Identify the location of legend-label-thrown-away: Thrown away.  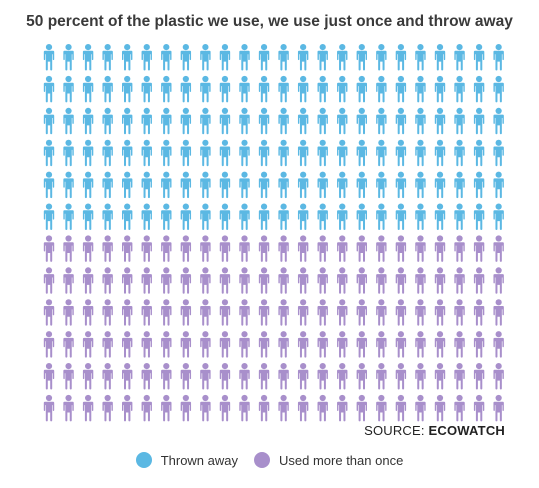
(199, 460).